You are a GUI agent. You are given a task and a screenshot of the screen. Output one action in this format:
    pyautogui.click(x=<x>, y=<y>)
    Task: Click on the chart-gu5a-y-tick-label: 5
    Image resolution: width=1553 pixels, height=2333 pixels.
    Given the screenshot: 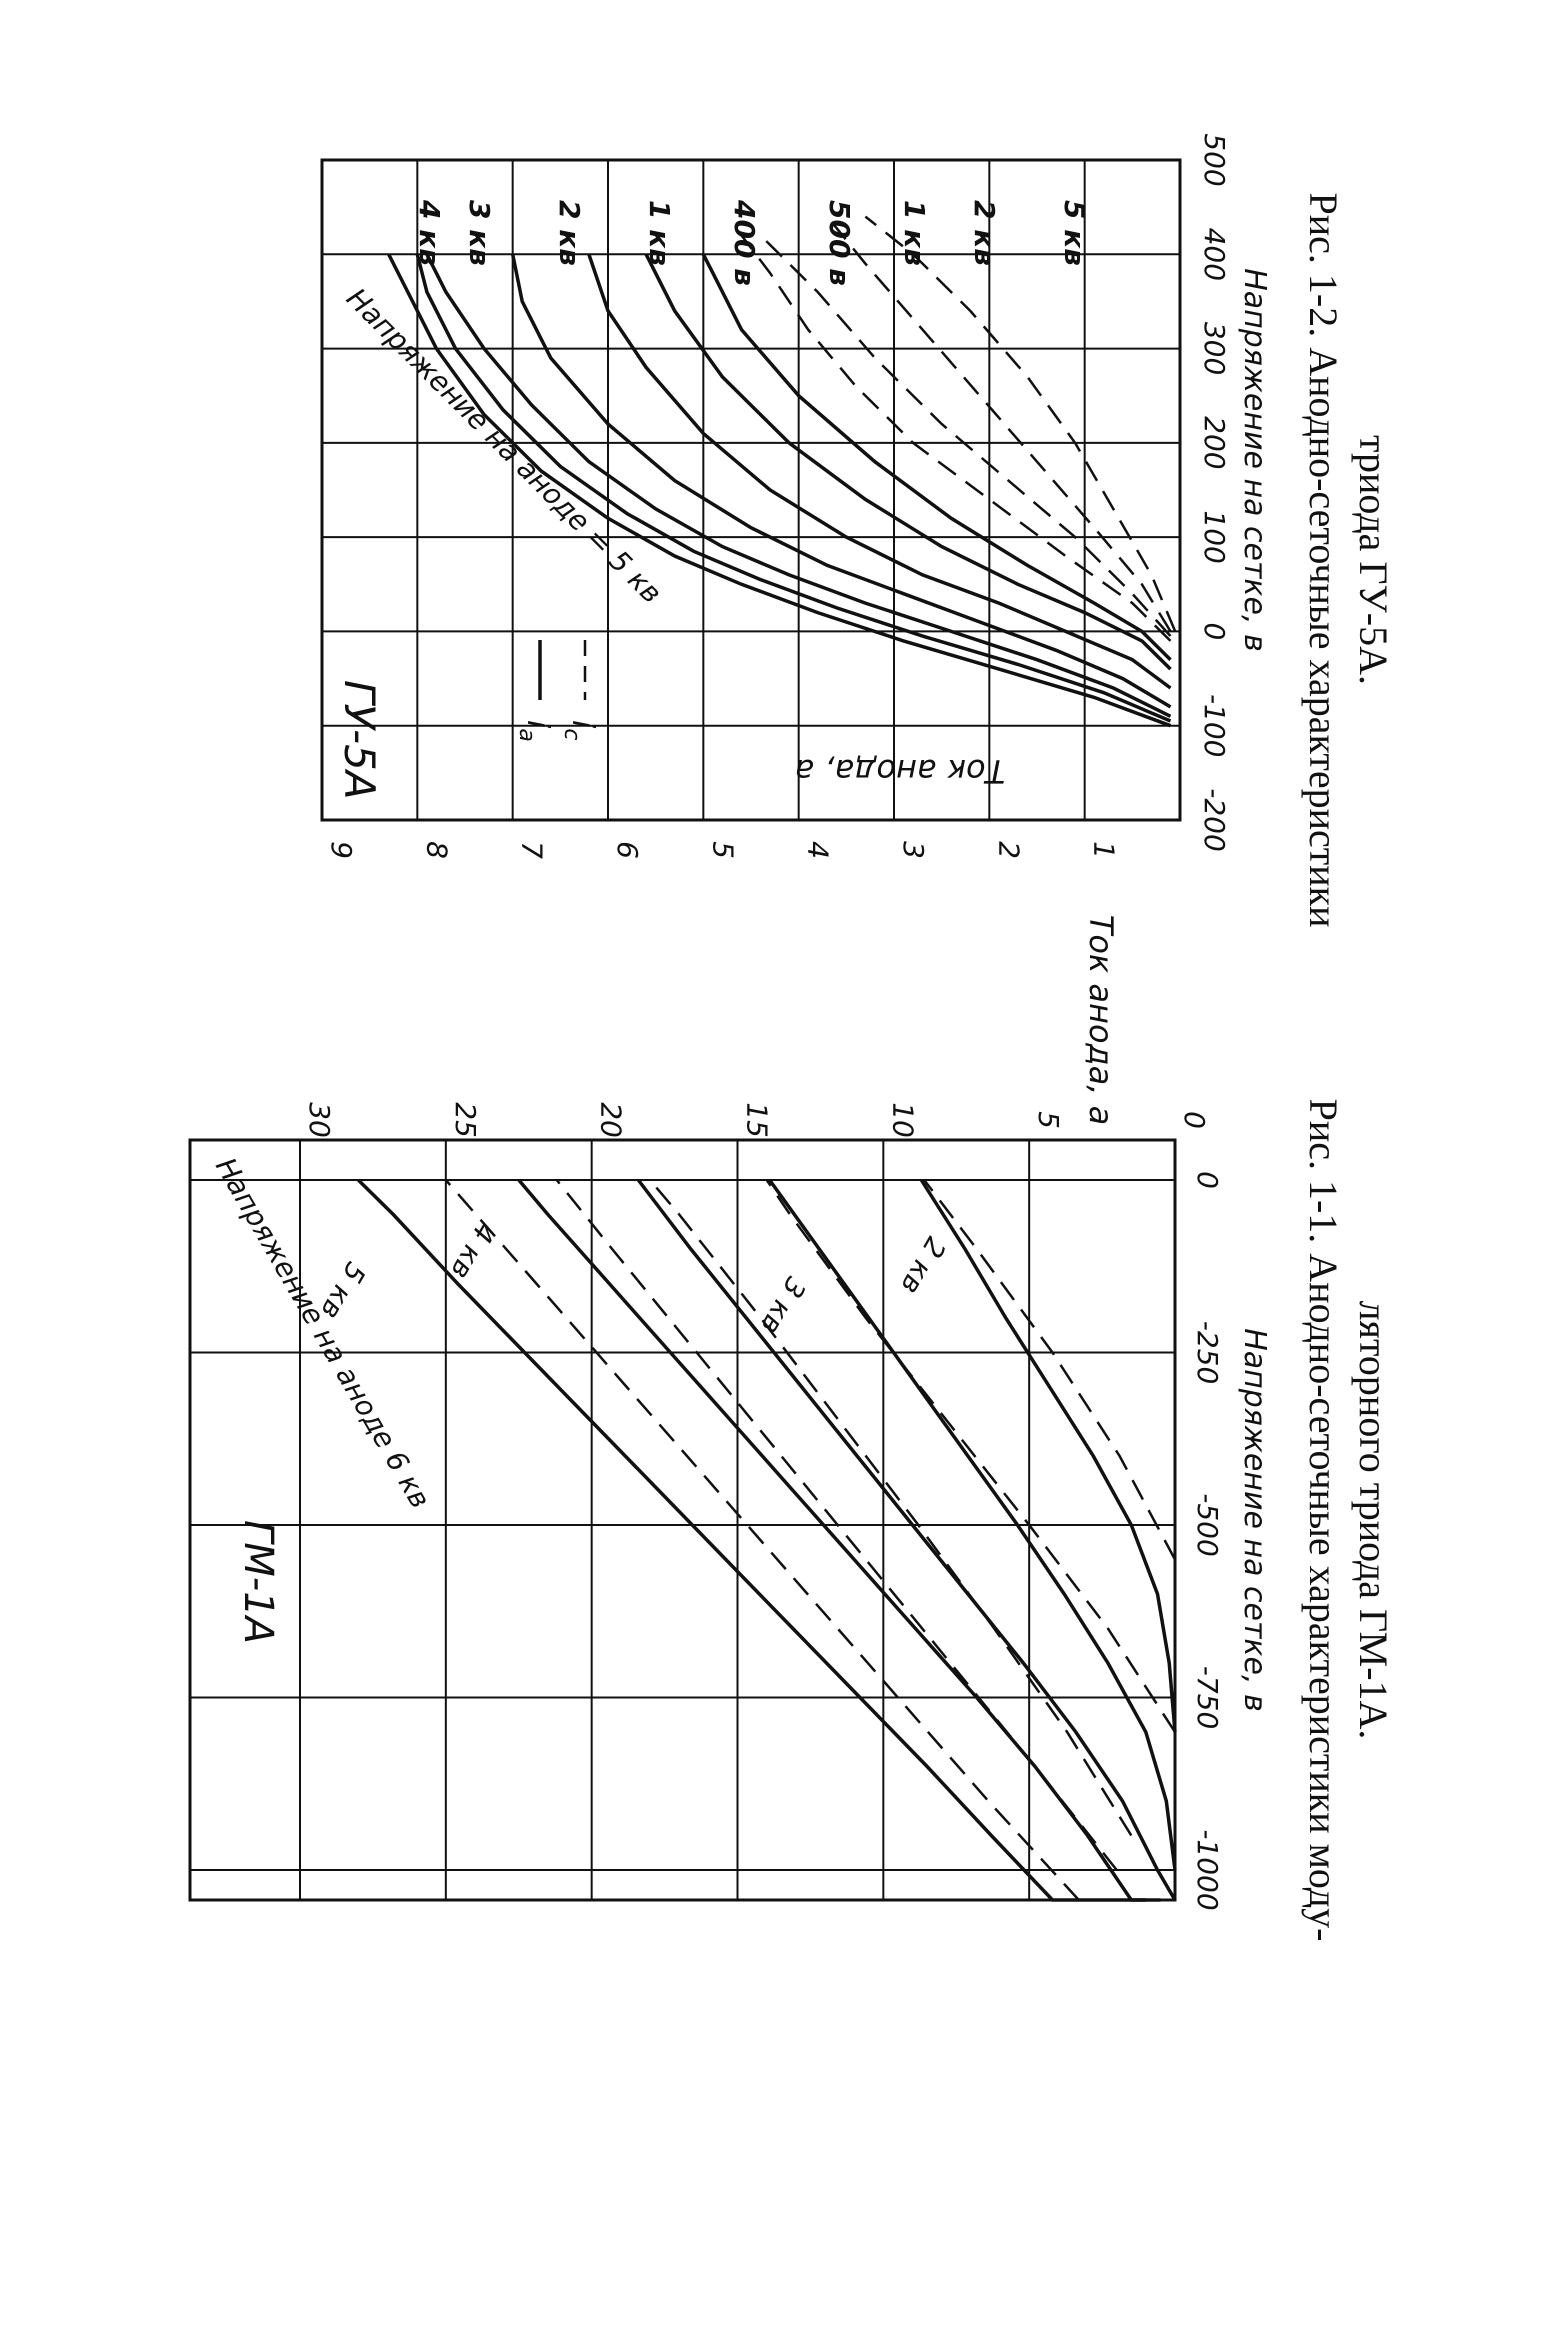 What is the action you would take?
    pyautogui.click(x=722, y=850)
    